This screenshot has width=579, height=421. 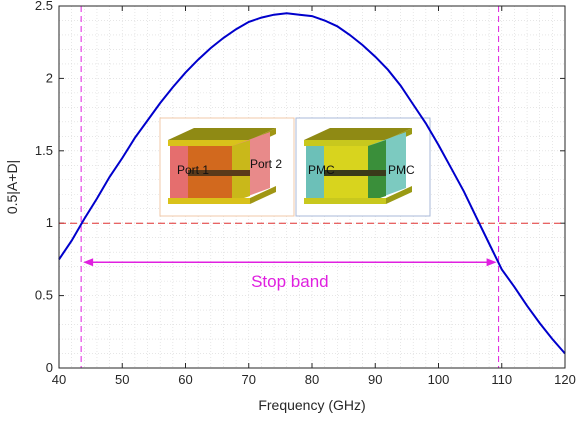 I want to click on x-tick-label: 50, so click(x=122, y=379).